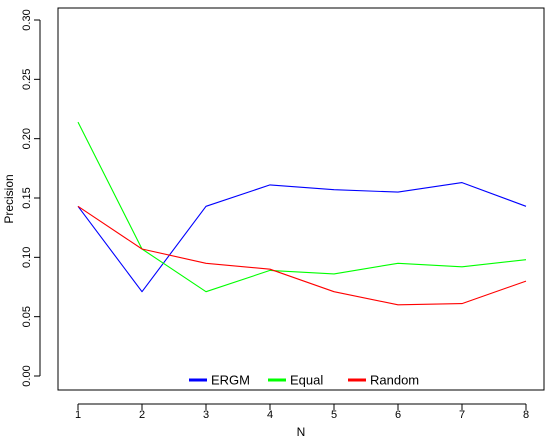 Image resolution: width=550 pixels, height=447 pixels. What do you see at coordinates (27, 138) in the screenshot?
I see `y-tick-label: 0.20` at bounding box center [27, 138].